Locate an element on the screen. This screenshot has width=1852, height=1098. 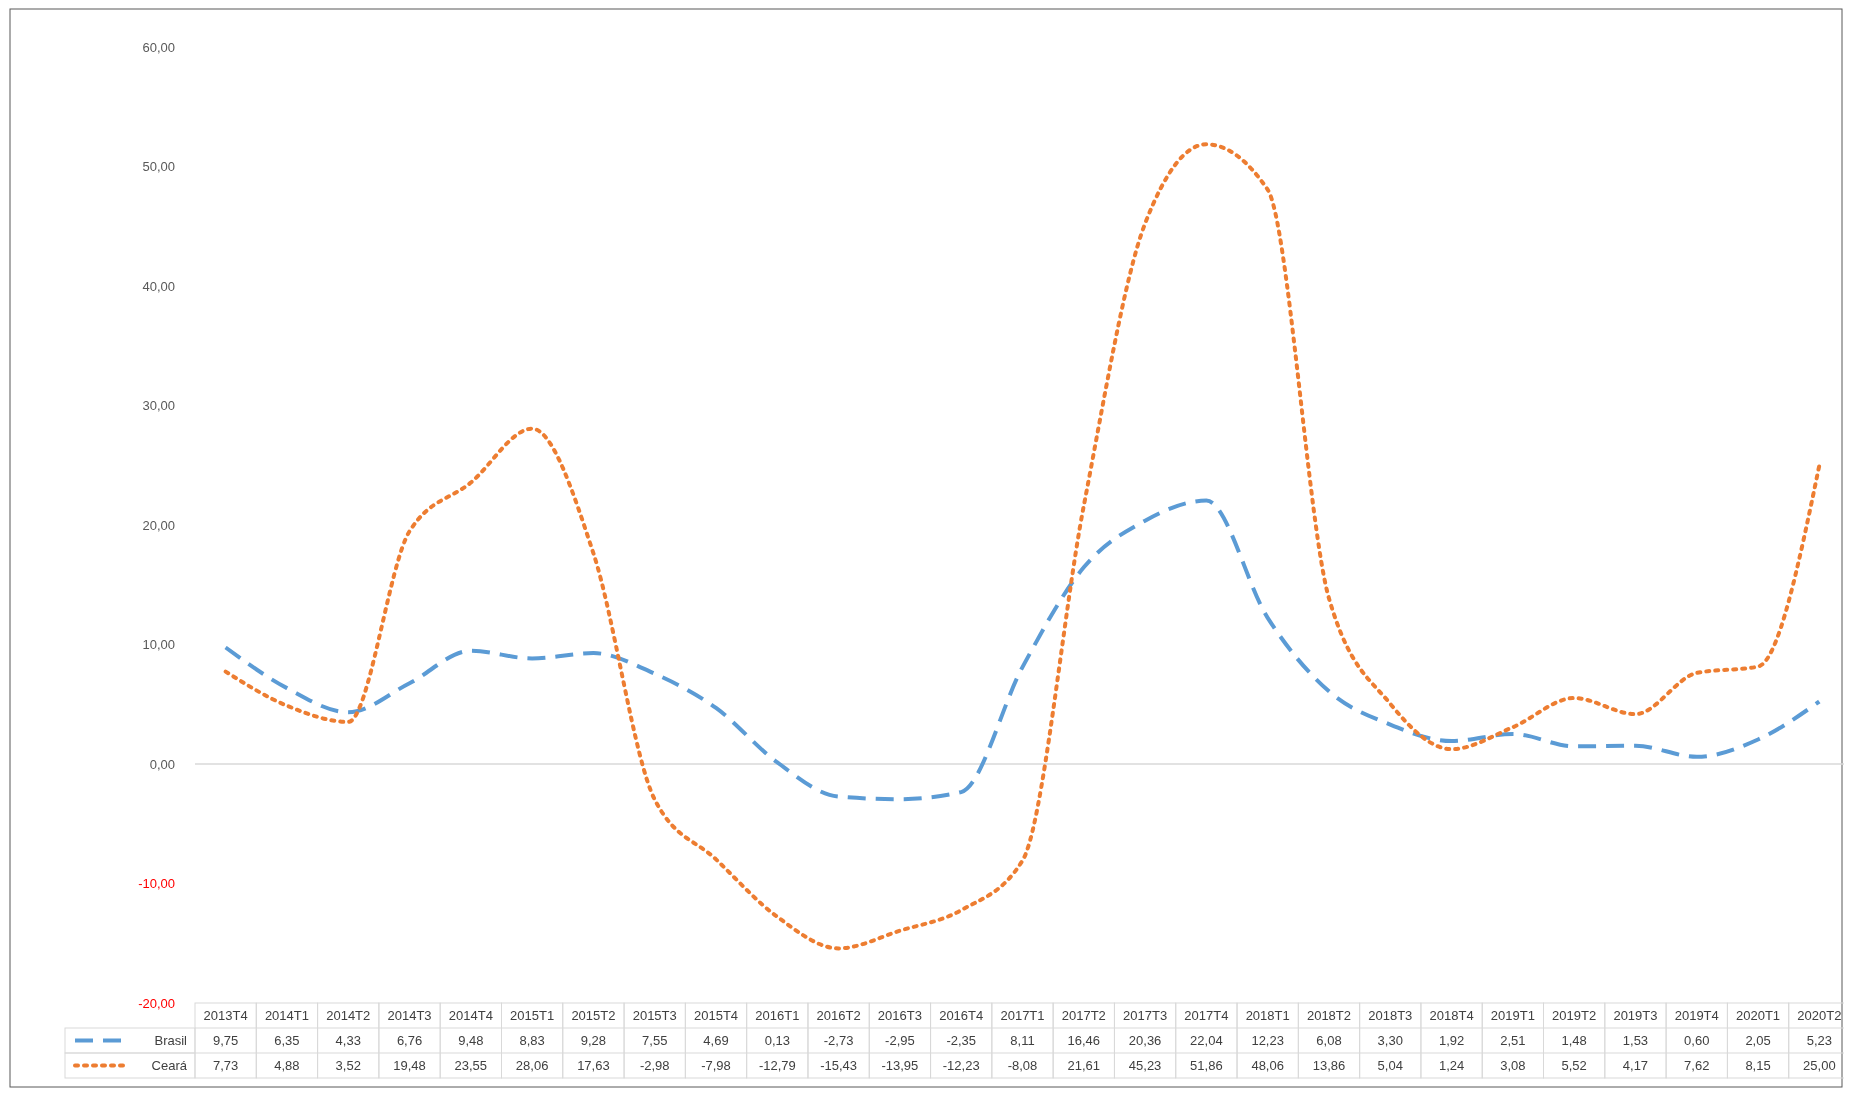
data-label: 13,86 is located at coordinates (1329, 1066).